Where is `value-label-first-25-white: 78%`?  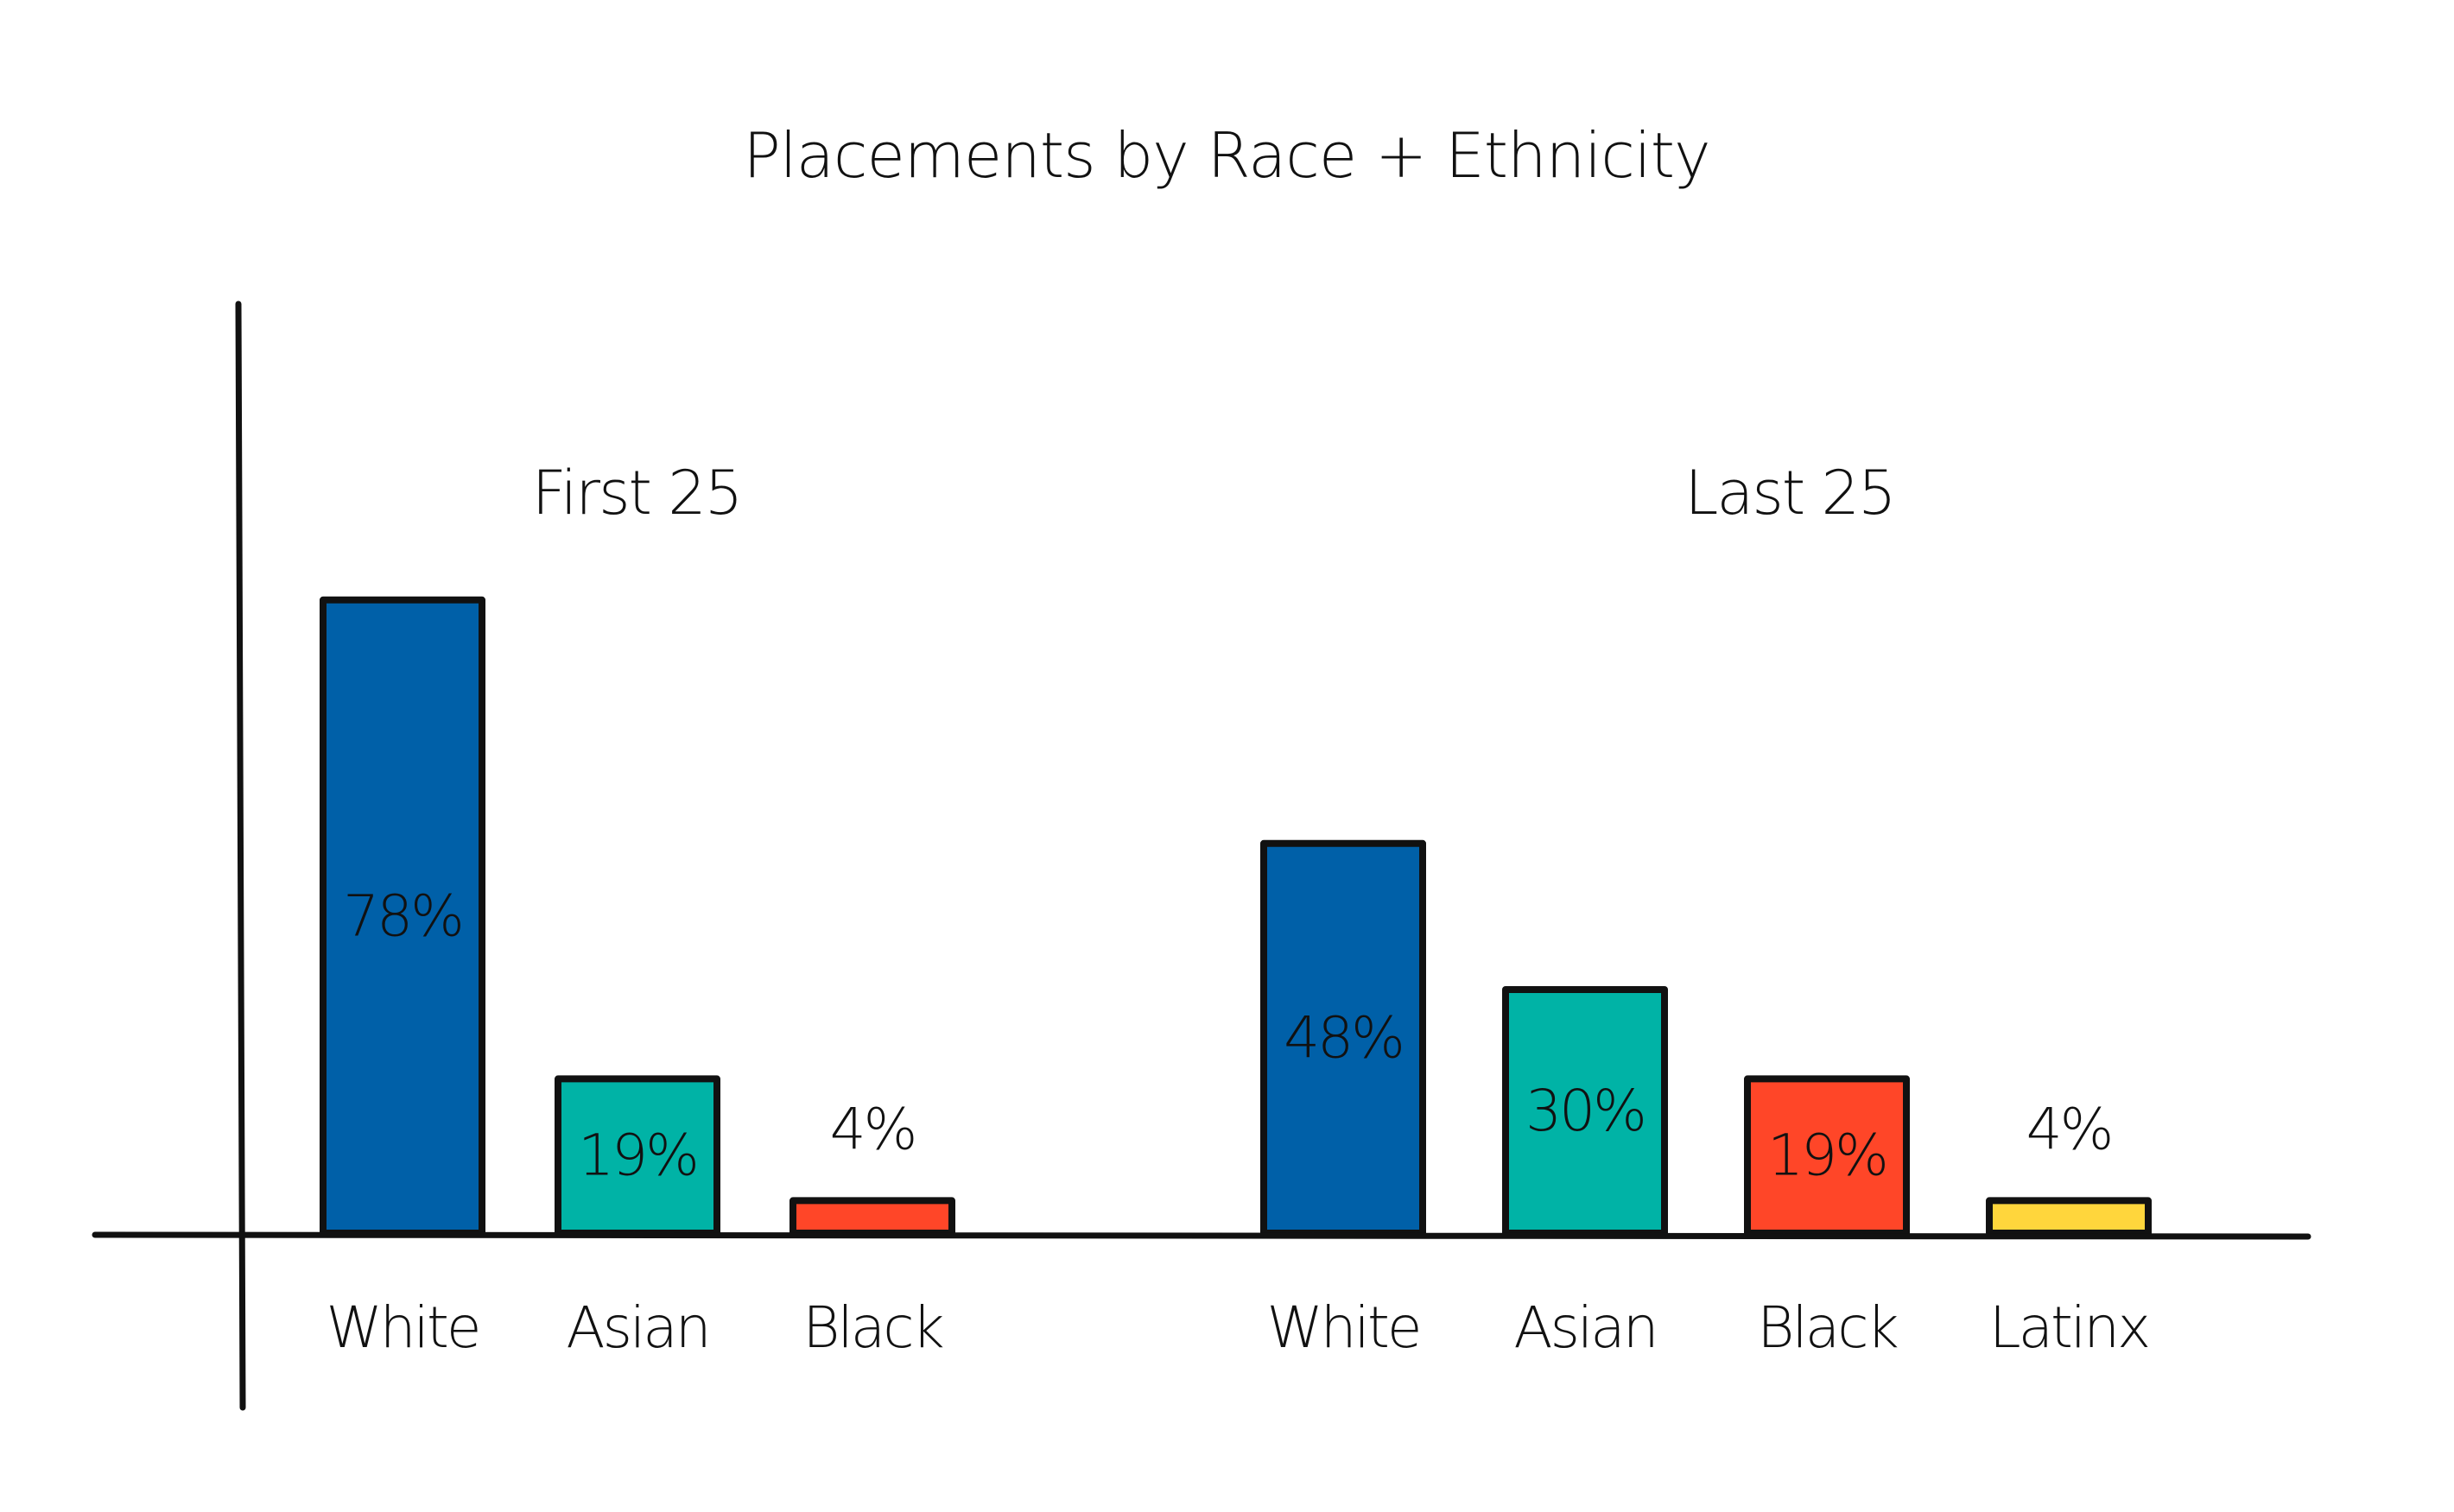 value-label-first-25-white: 78% is located at coordinates (402, 916).